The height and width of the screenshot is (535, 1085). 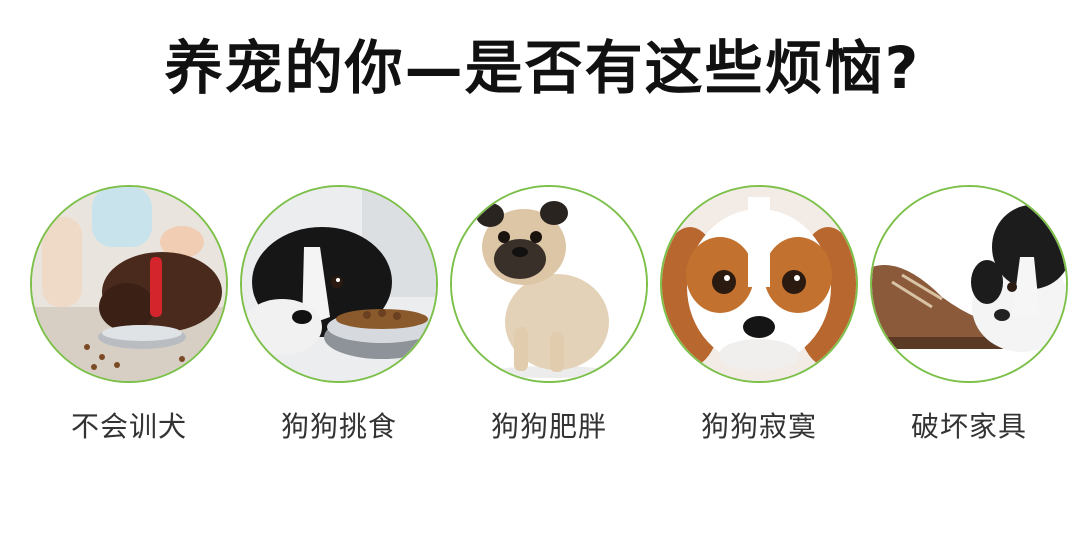 I want to click on problem-label: 不会训犬, so click(x=128, y=426).